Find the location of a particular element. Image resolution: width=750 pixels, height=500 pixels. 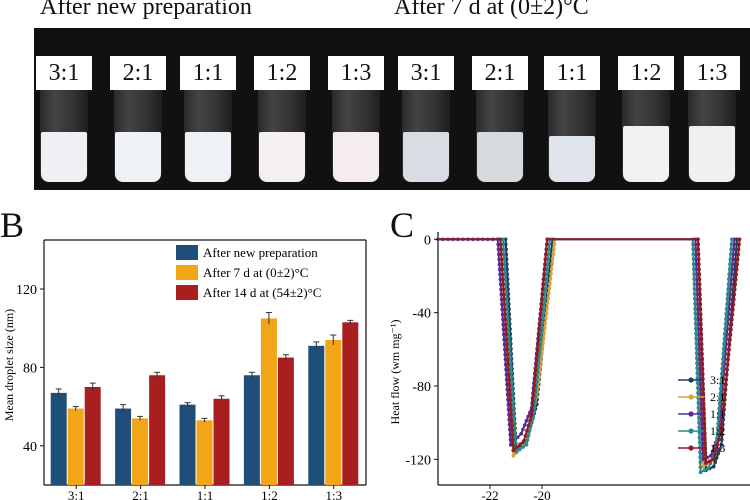

x-tick-label: 2:1 is located at coordinates (140, 494).